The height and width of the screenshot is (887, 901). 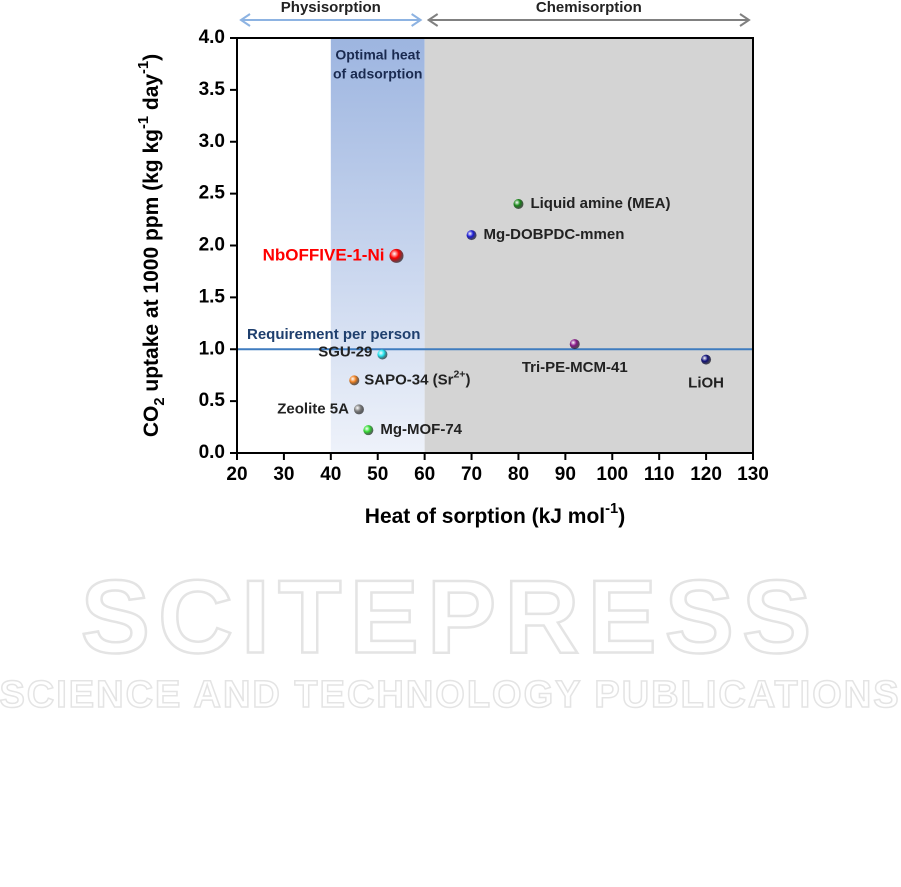 What do you see at coordinates (151, 57) in the screenshot?
I see `y-axis-label-part: )` at bounding box center [151, 57].